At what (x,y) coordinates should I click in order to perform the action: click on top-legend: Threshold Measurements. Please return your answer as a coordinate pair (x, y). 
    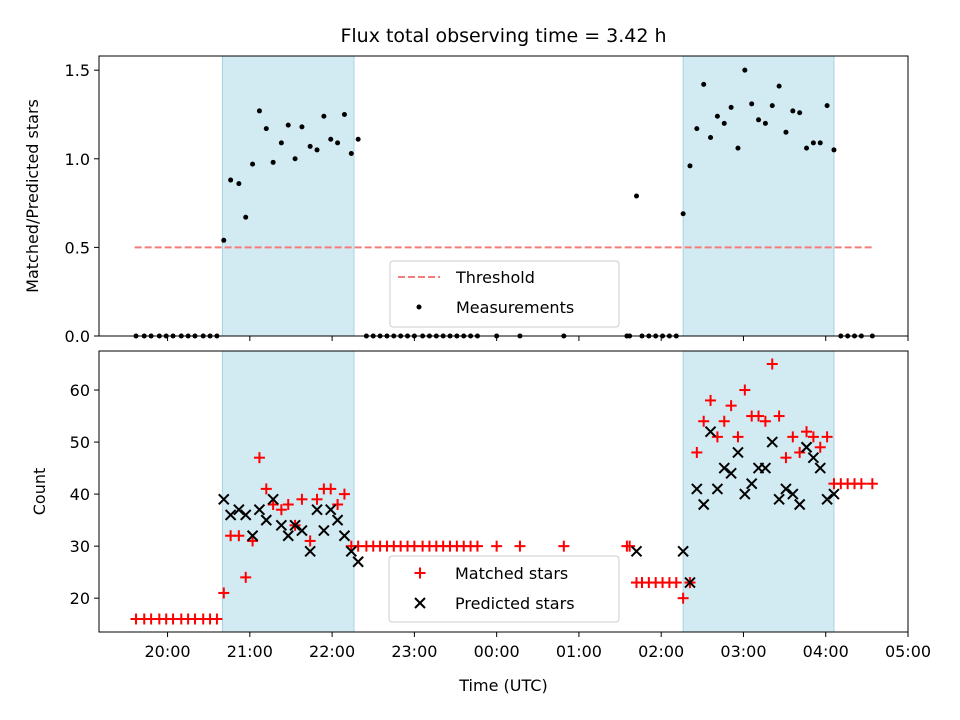
    Looking at the image, I should click on (504, 294).